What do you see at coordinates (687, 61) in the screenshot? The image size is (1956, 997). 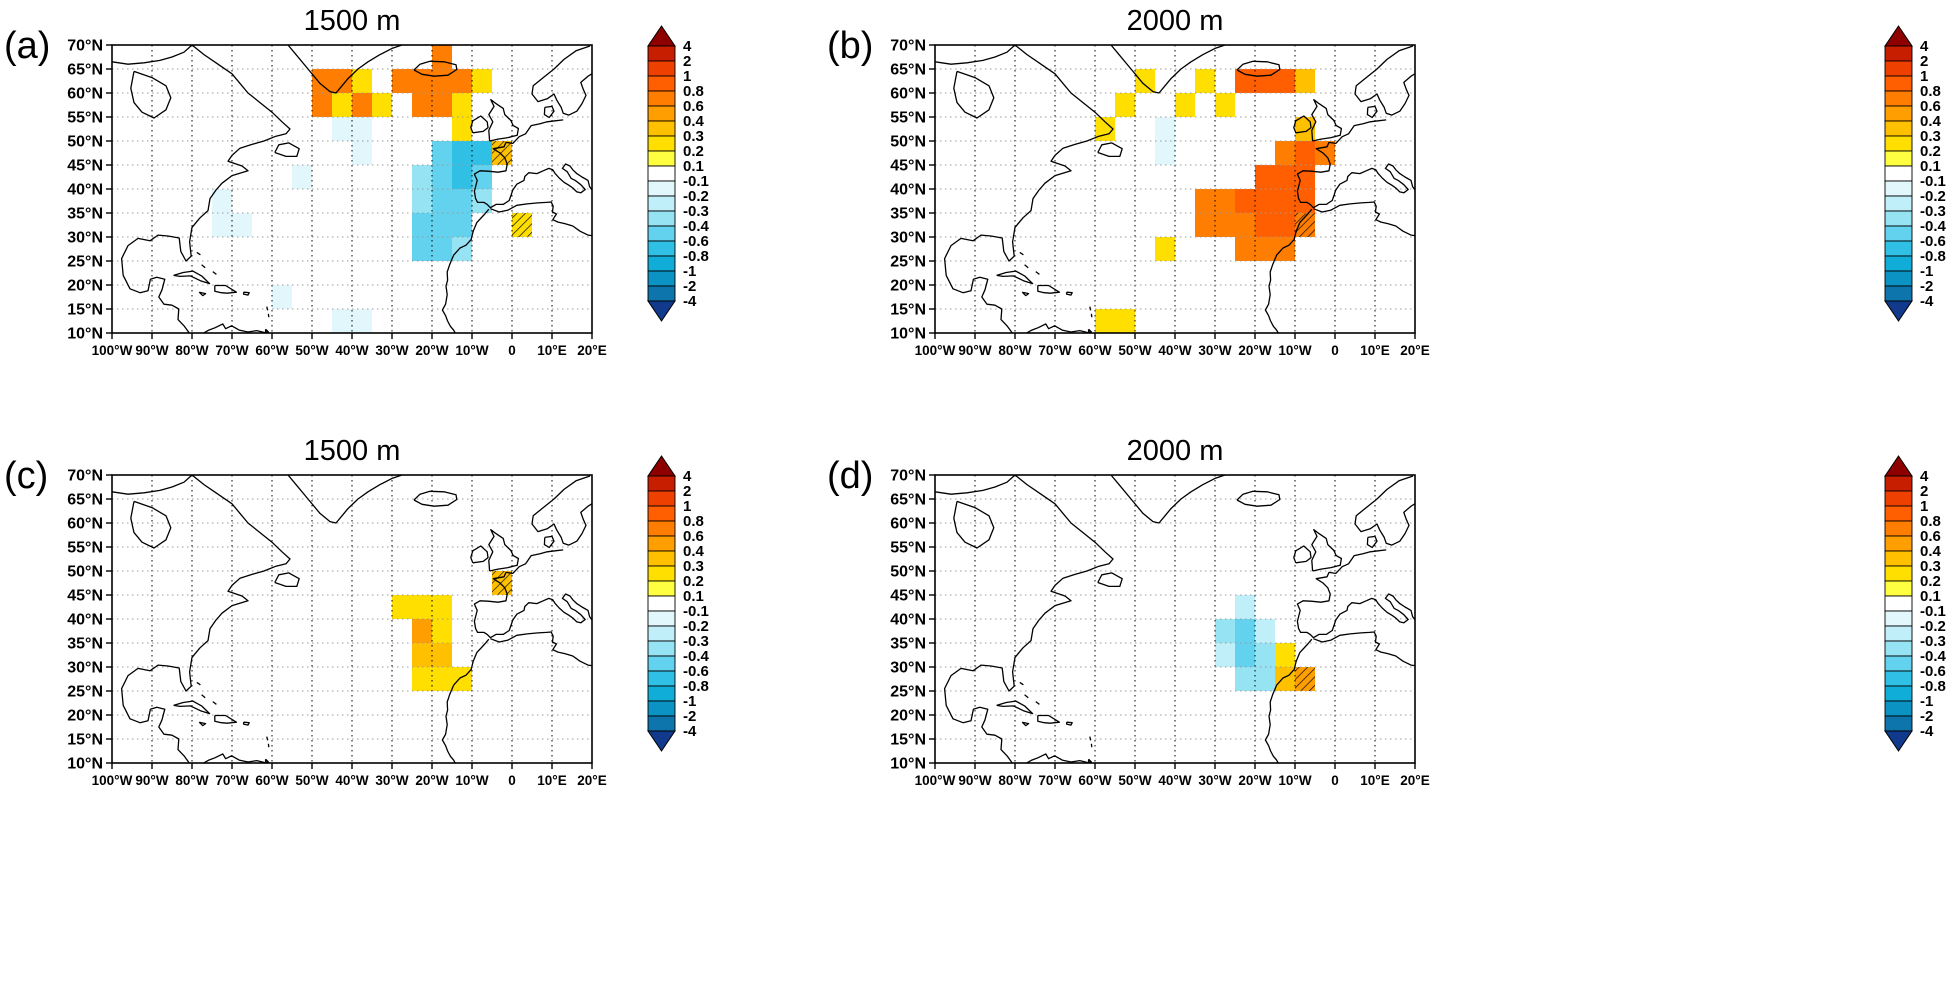 I see `colorbar-tick-label: 2` at bounding box center [687, 61].